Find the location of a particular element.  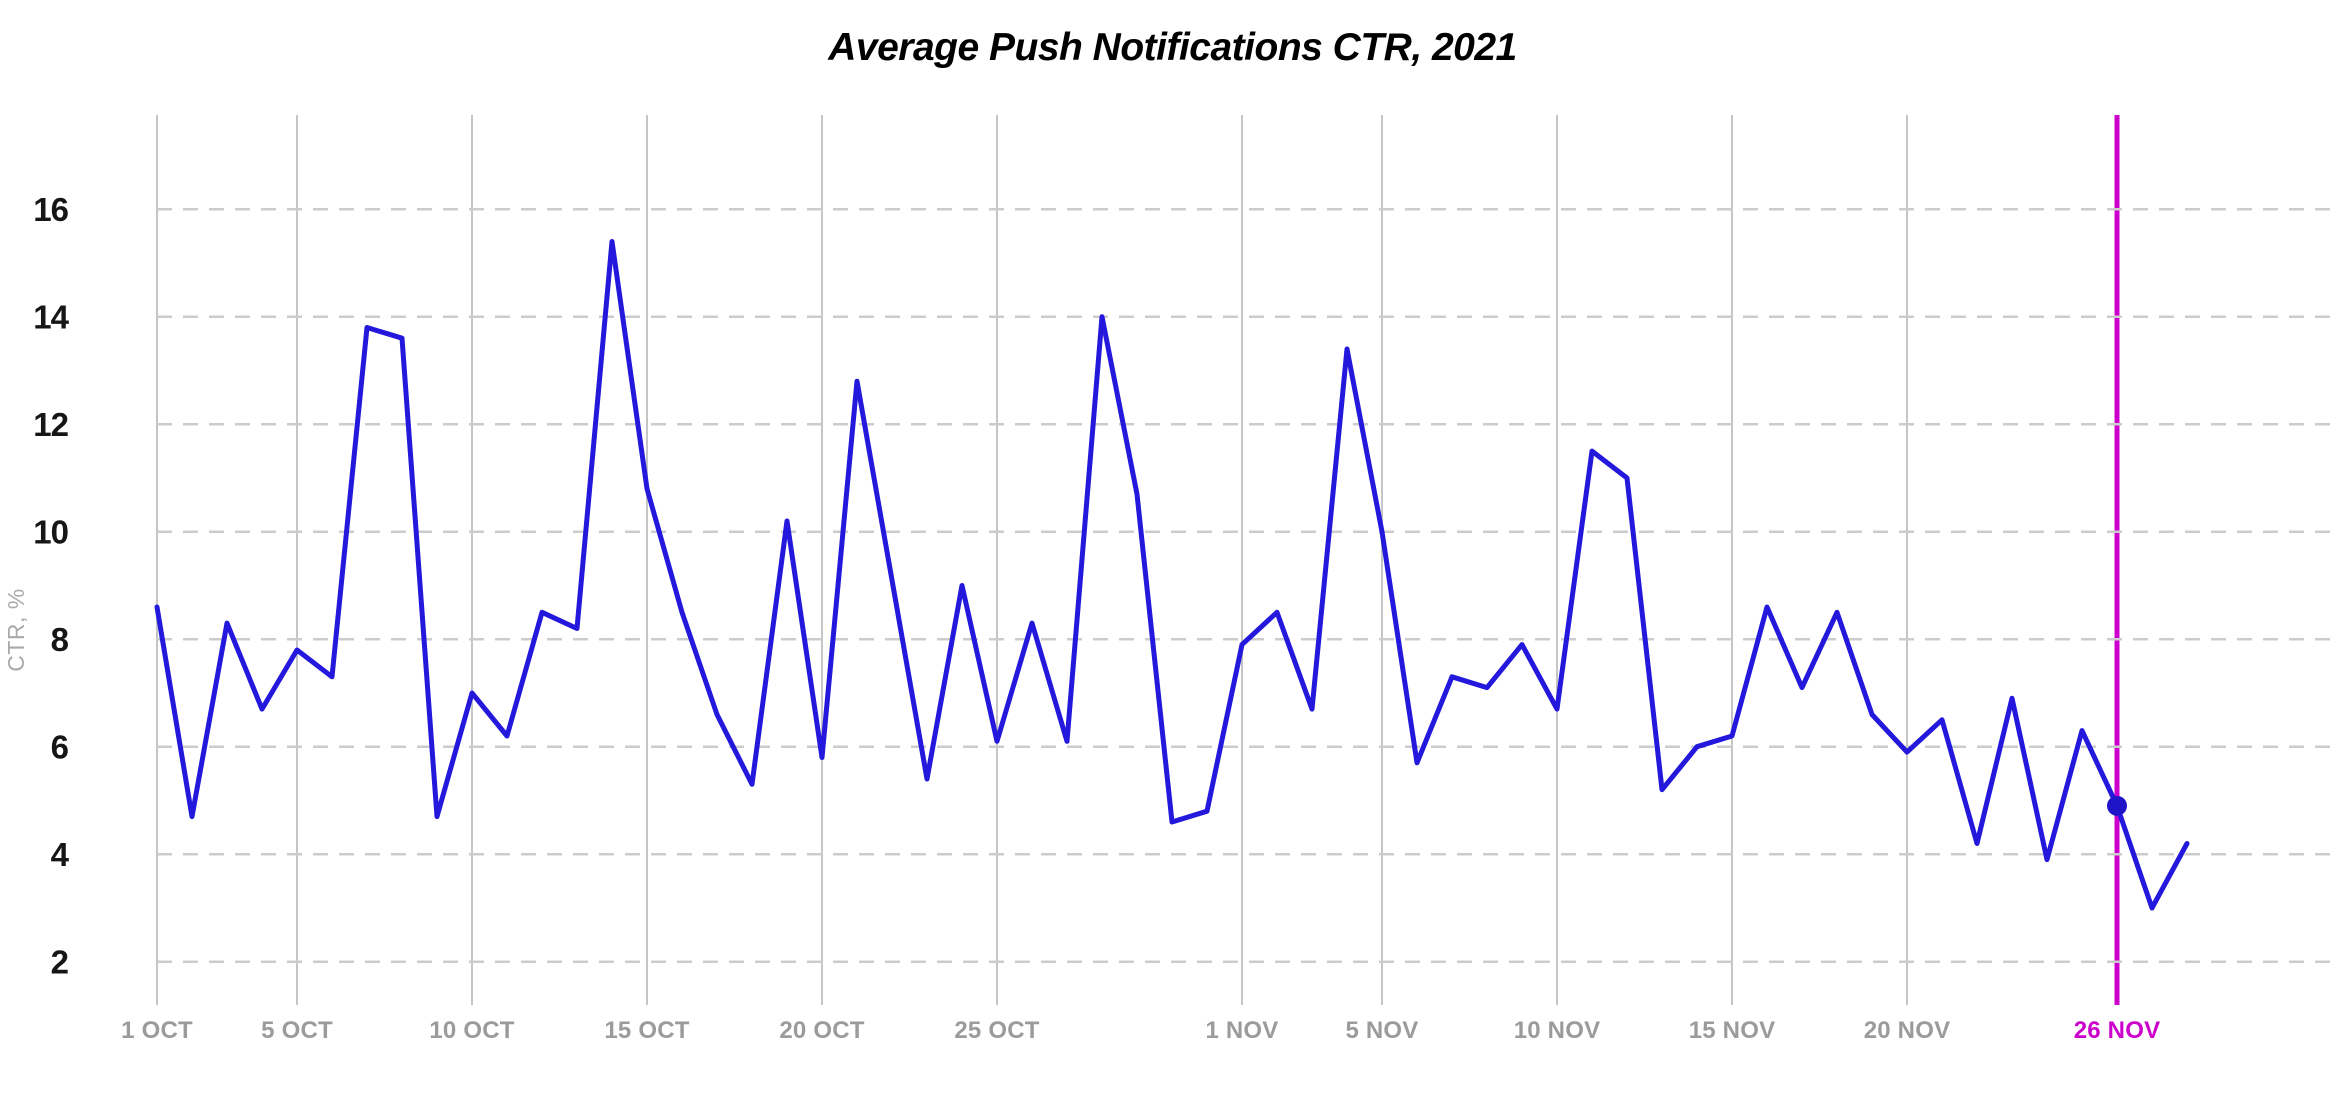

y-tick-label: 12 is located at coordinates (50, 424).